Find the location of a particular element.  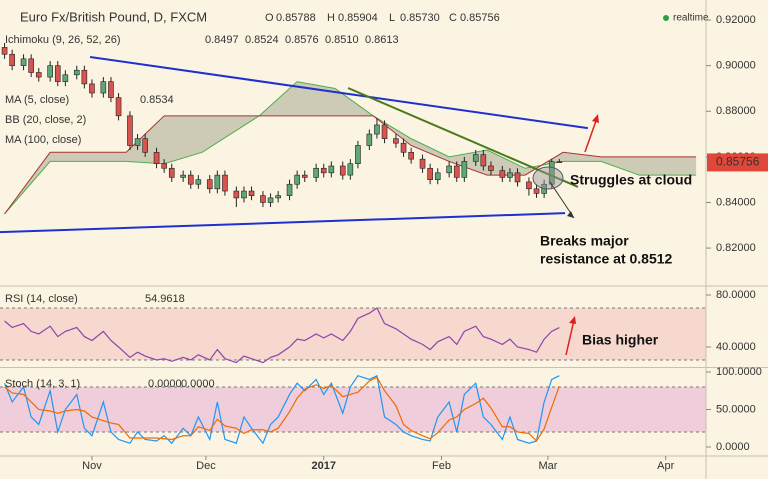

y-tick-label: 100.0000 is located at coordinates (739, 372).